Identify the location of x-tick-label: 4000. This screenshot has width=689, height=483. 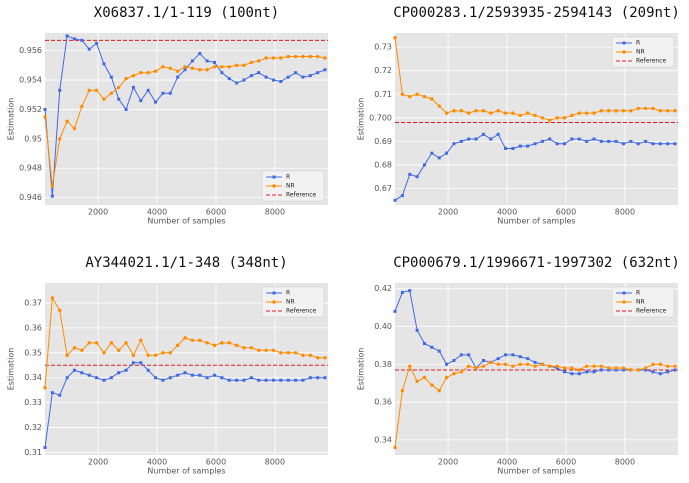
(507, 462).